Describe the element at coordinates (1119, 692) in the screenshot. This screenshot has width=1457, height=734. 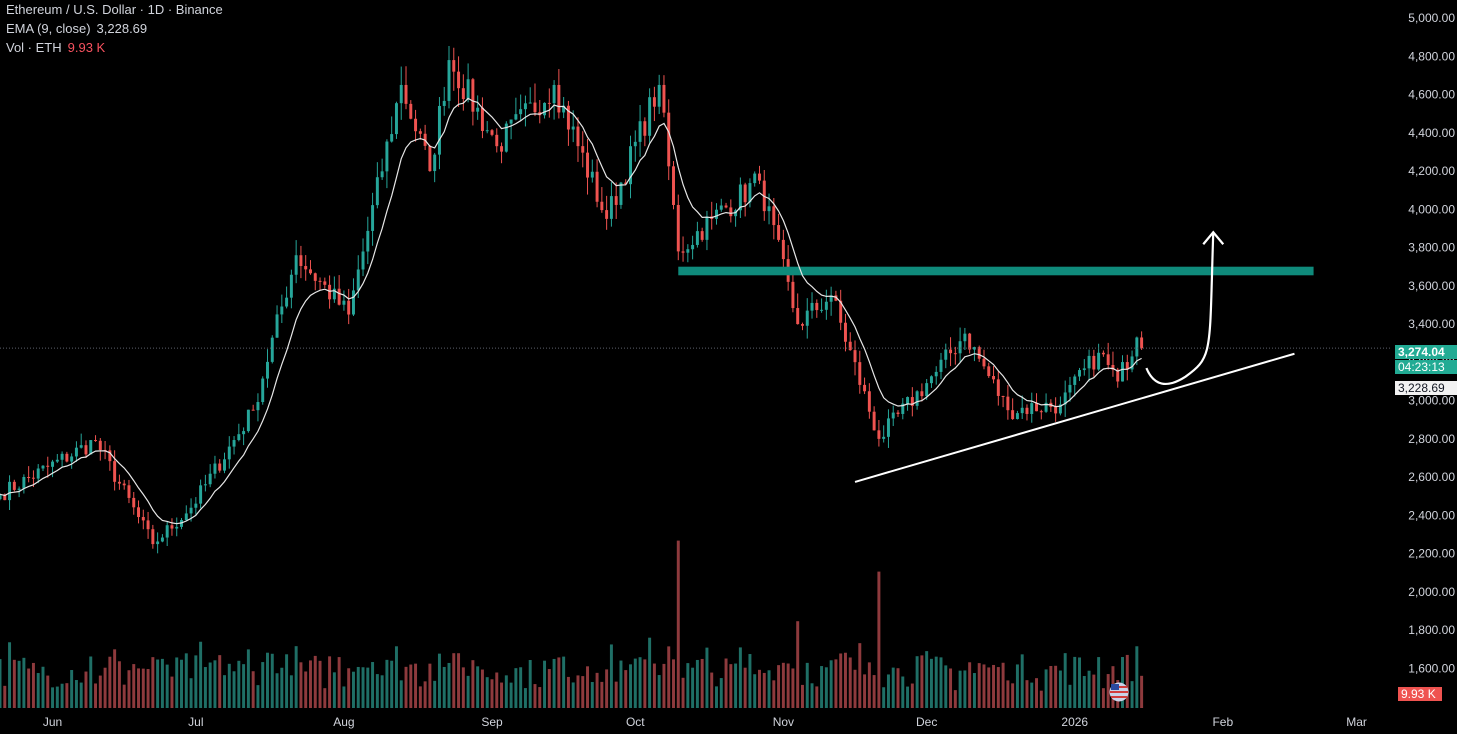
I see `us-flag-icon` at that location.